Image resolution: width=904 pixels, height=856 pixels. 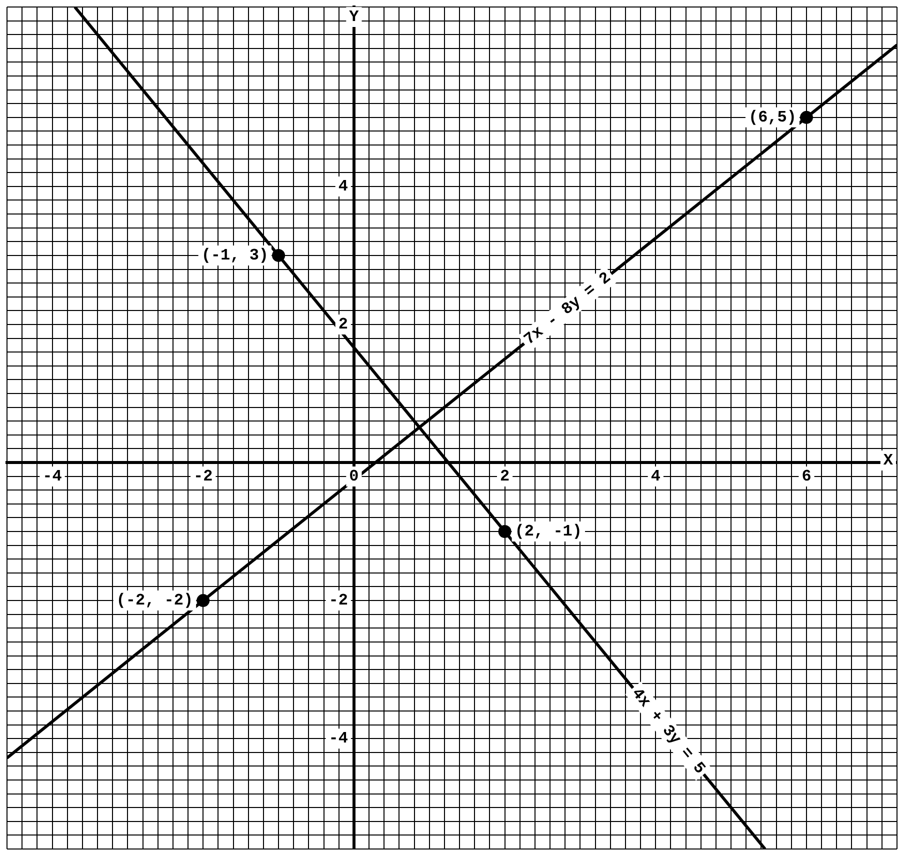 What do you see at coordinates (668, 731) in the screenshot?
I see `text: 4x + 3y = 5` at bounding box center [668, 731].